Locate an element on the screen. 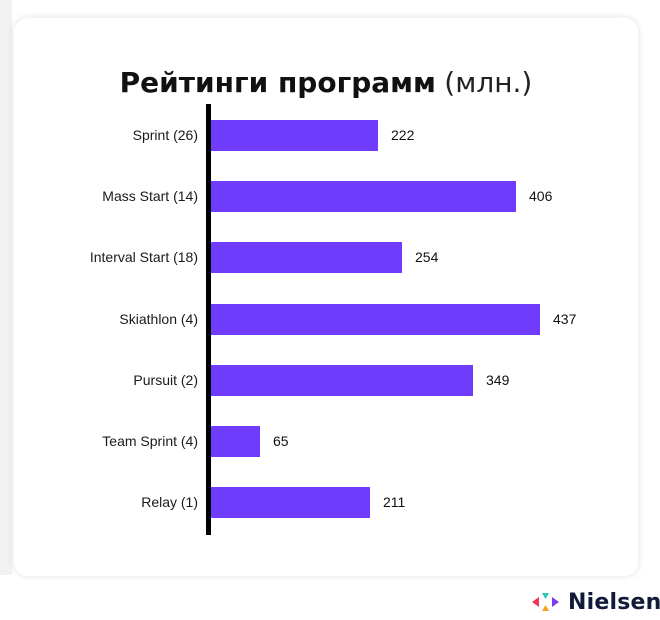 Image resolution: width=660 pixels, height=620 pixels. chart-title-main: Рейтинги программ is located at coordinates (277, 82).